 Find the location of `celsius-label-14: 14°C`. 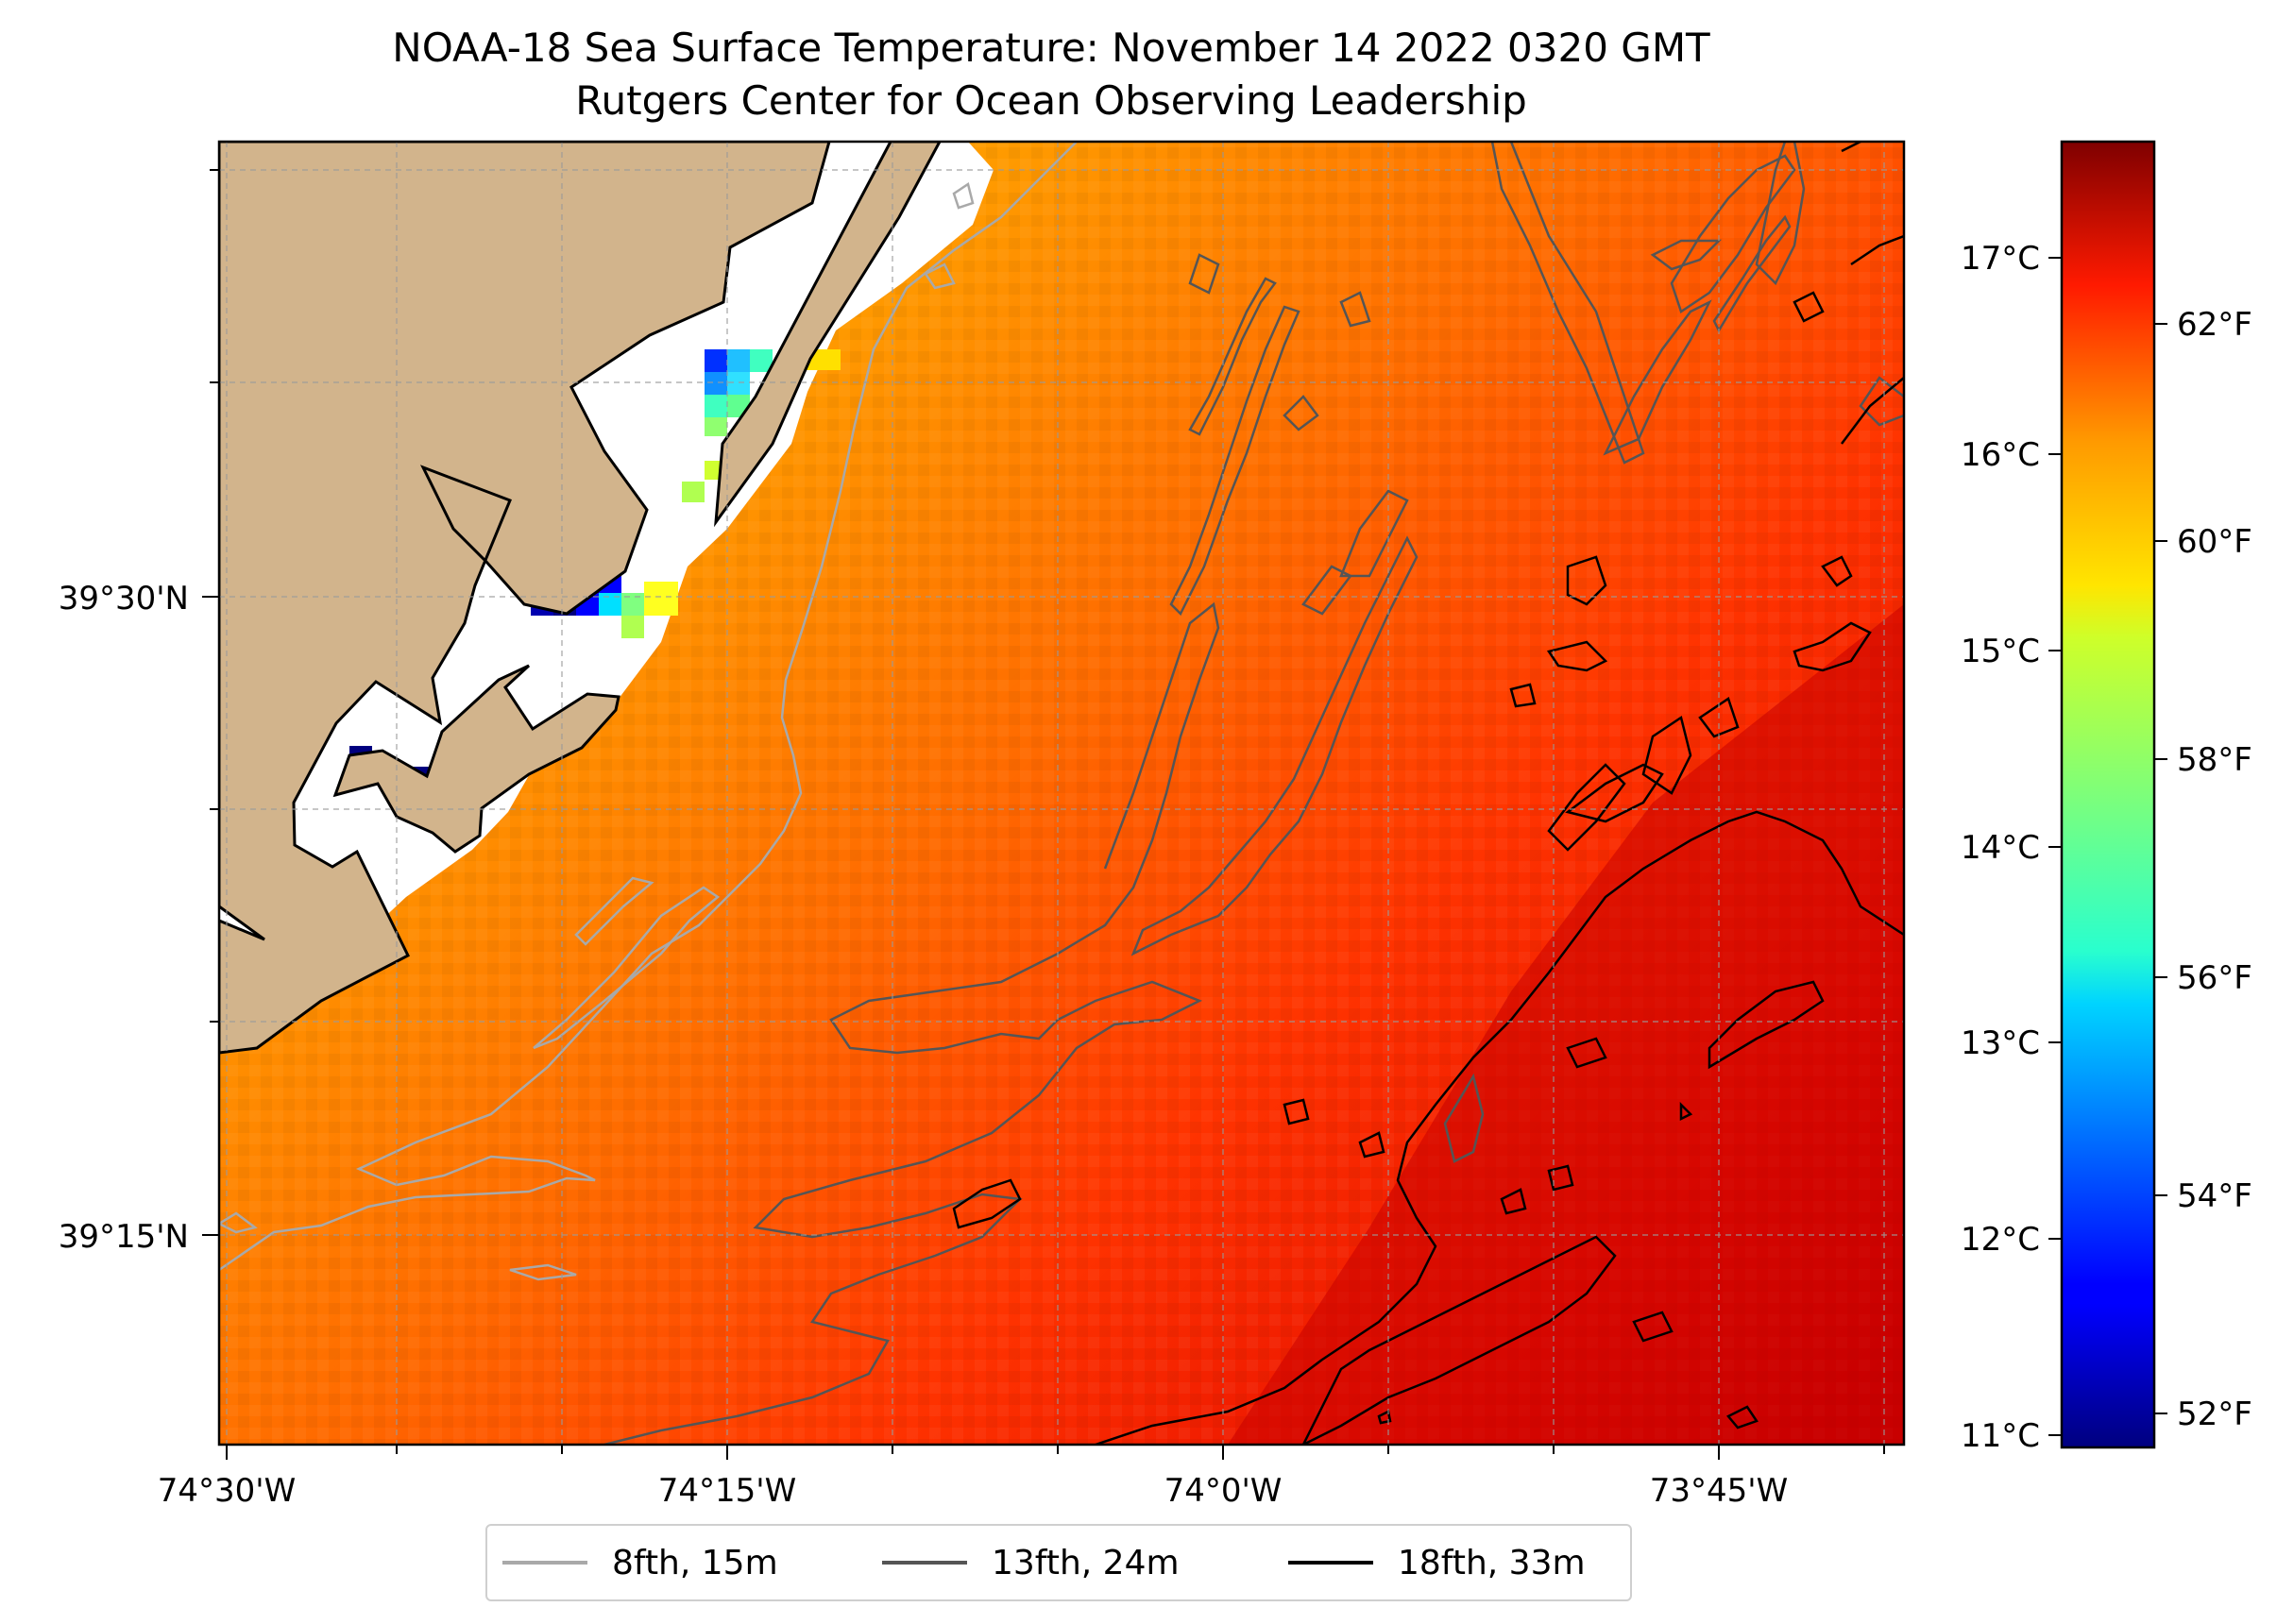

celsius-label-14: 14°C is located at coordinates (2000, 848).